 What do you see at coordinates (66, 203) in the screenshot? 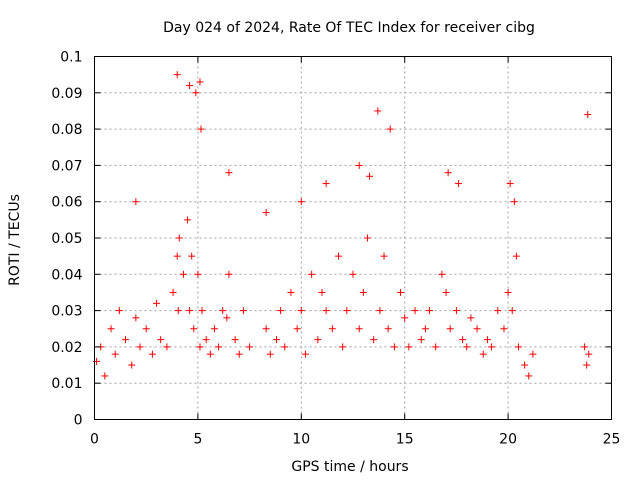
I see `y-tick-label: 0.06` at bounding box center [66, 203].